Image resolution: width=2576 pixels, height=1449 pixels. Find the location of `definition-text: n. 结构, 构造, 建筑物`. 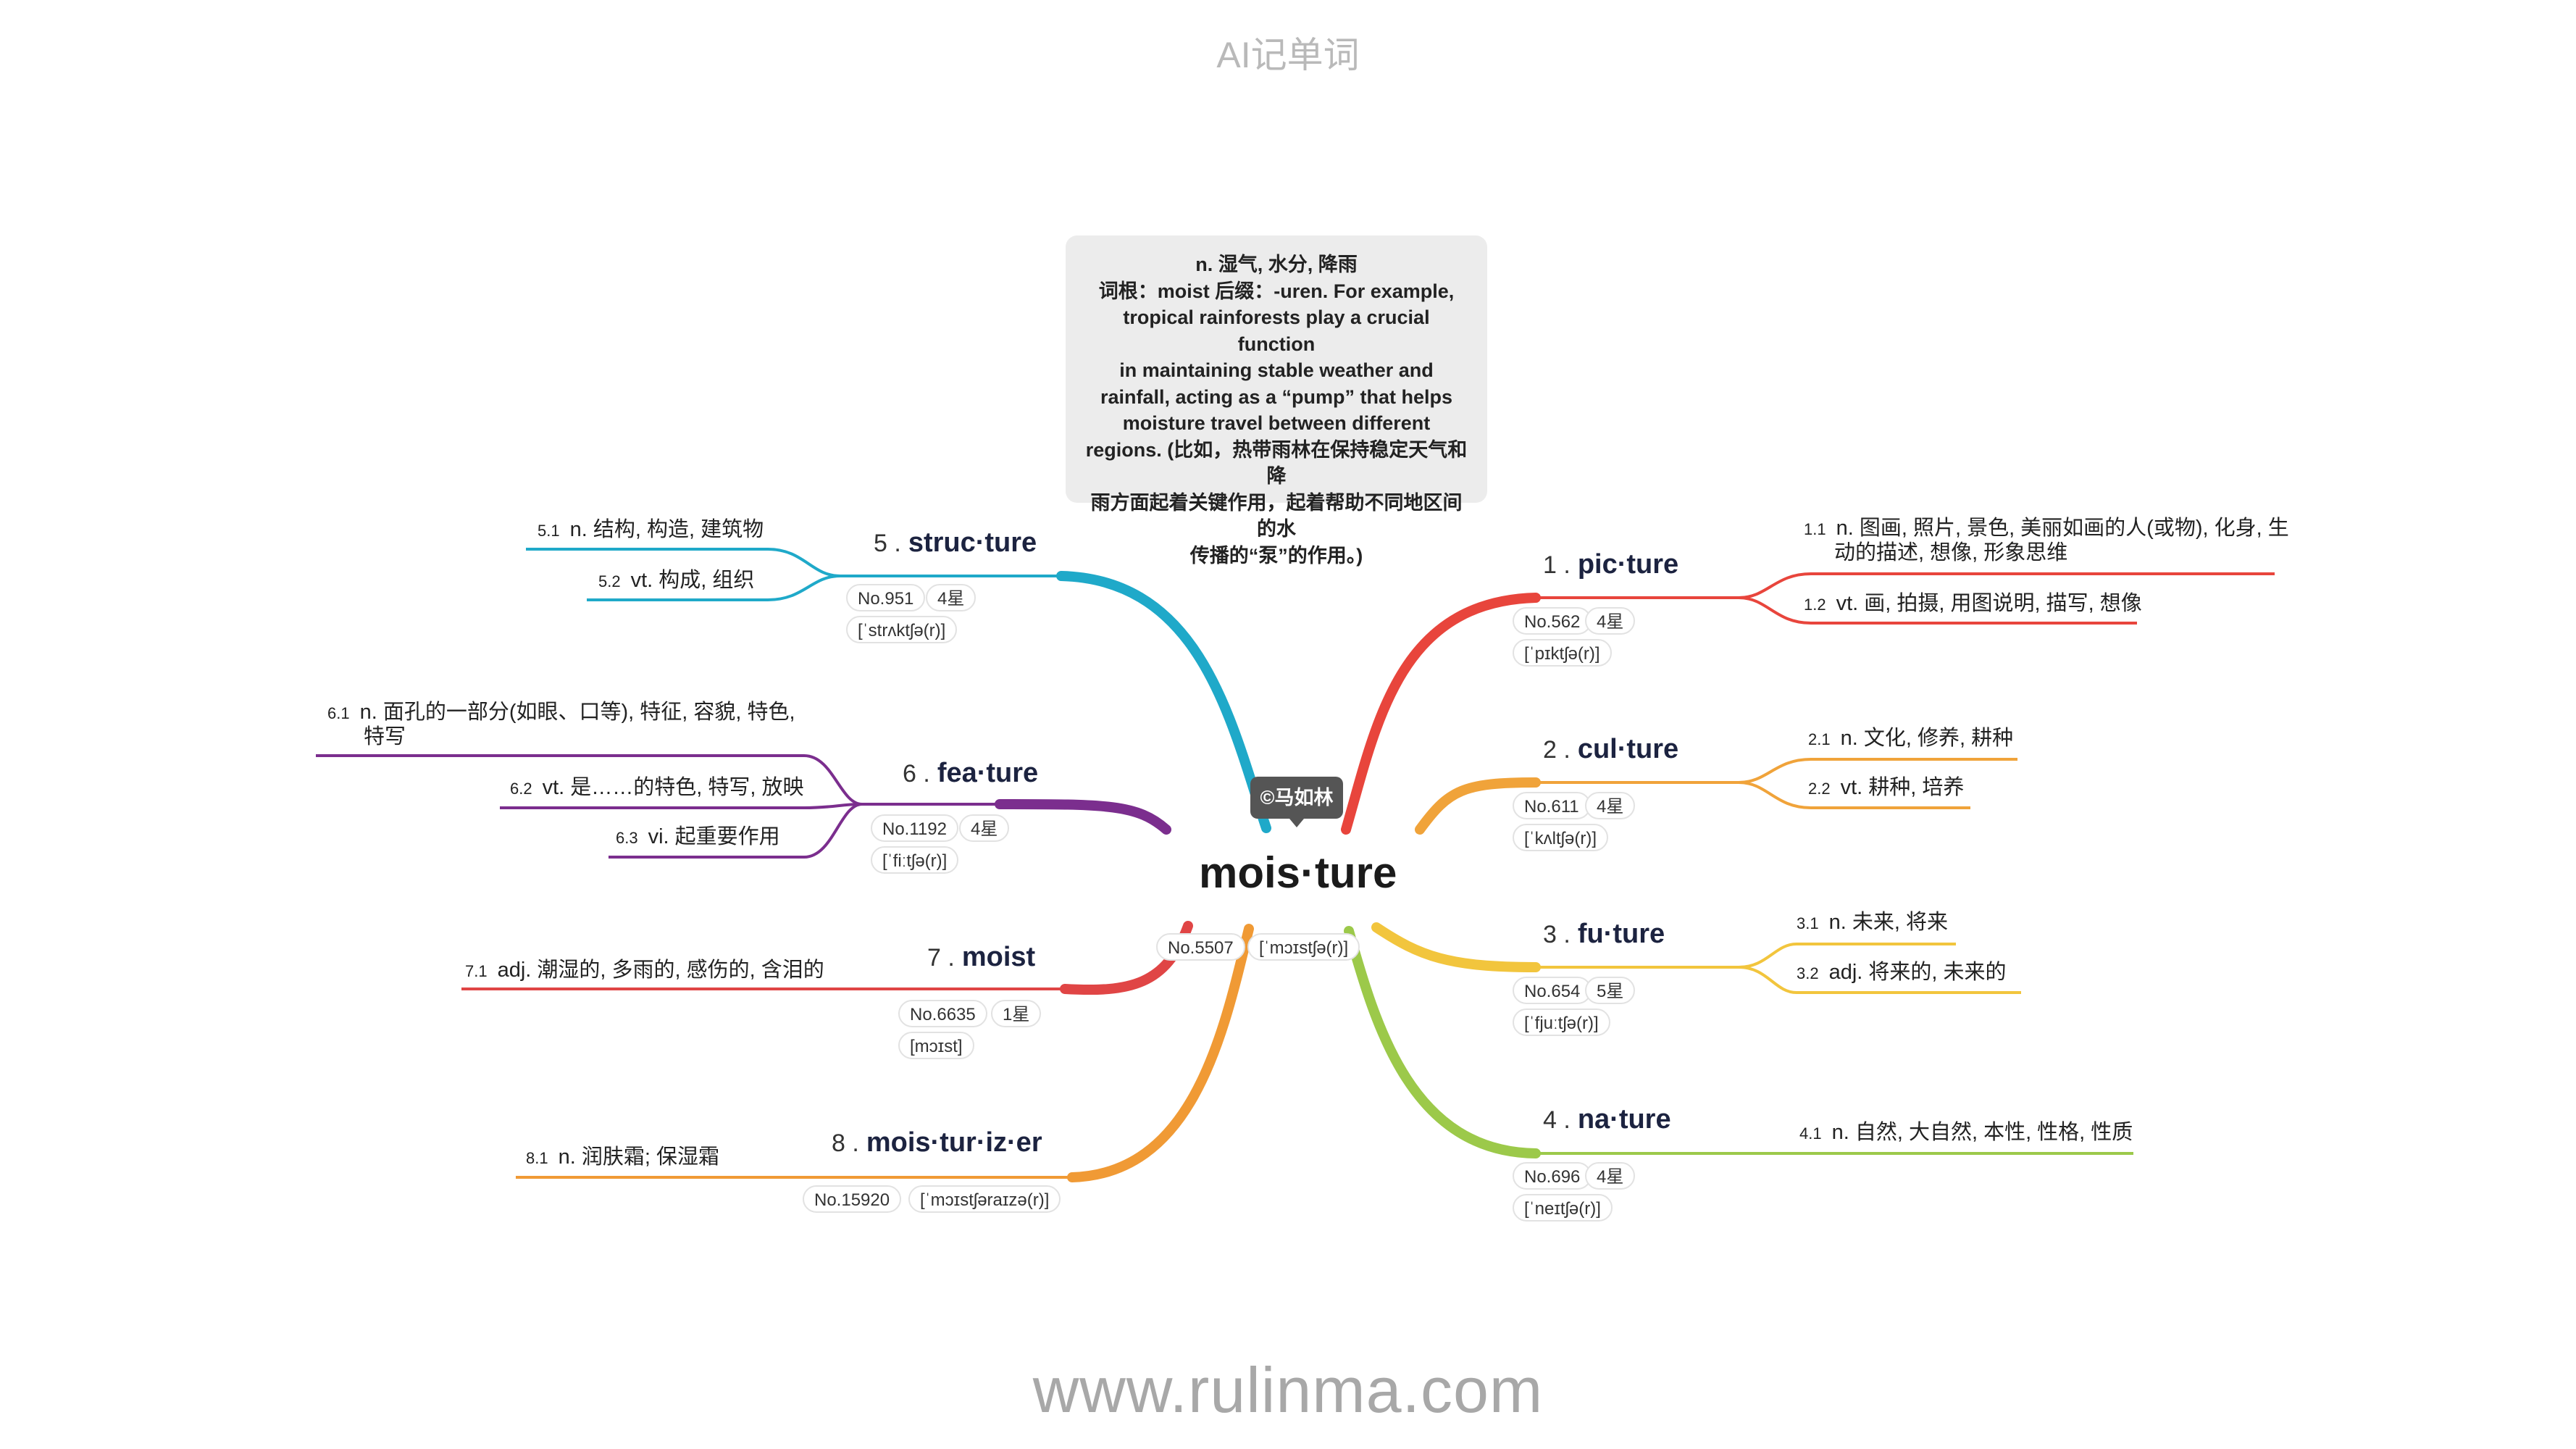

definition-text: n. 结构, 构造, 建筑物 is located at coordinates (666, 530).